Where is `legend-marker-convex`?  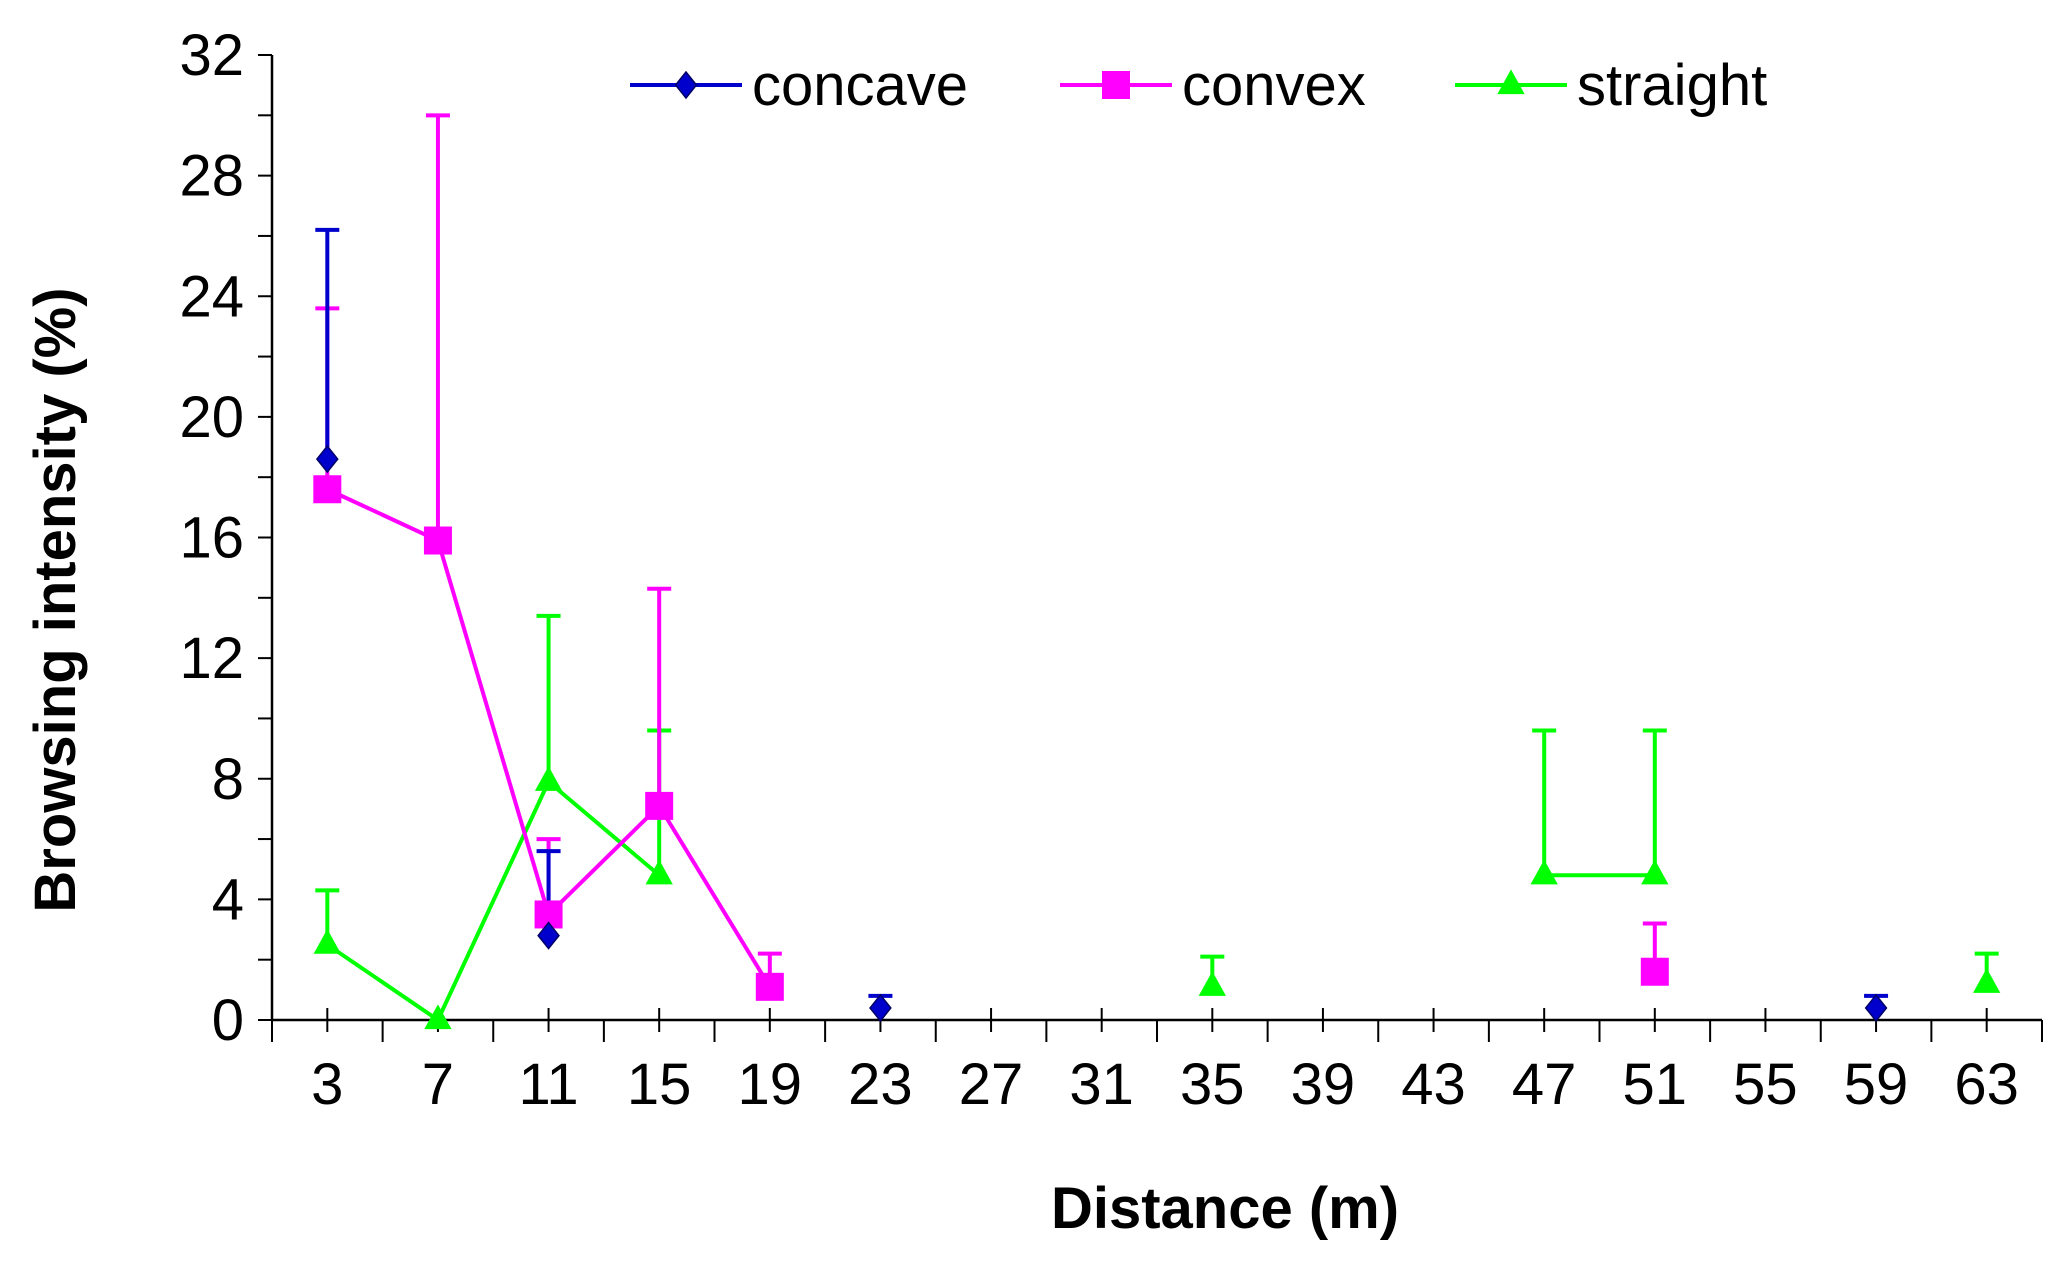 legend-marker-convex is located at coordinates (1116, 85).